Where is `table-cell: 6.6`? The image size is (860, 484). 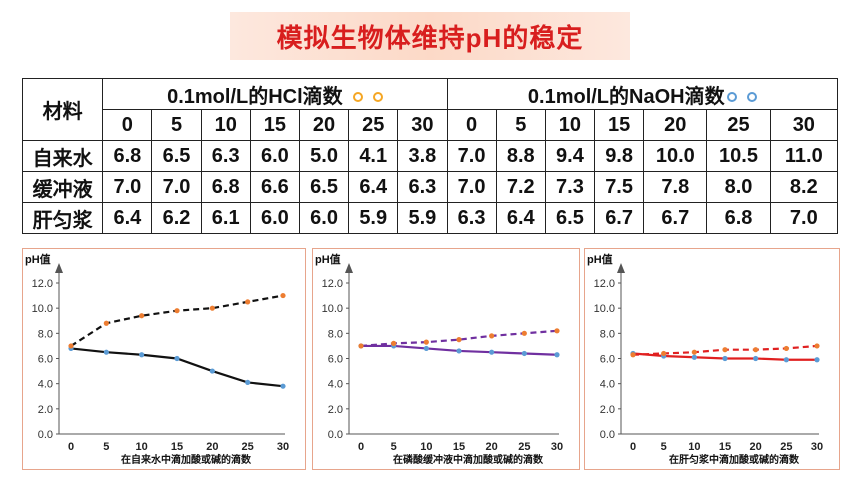 table-cell: 6.6 is located at coordinates (274, 187).